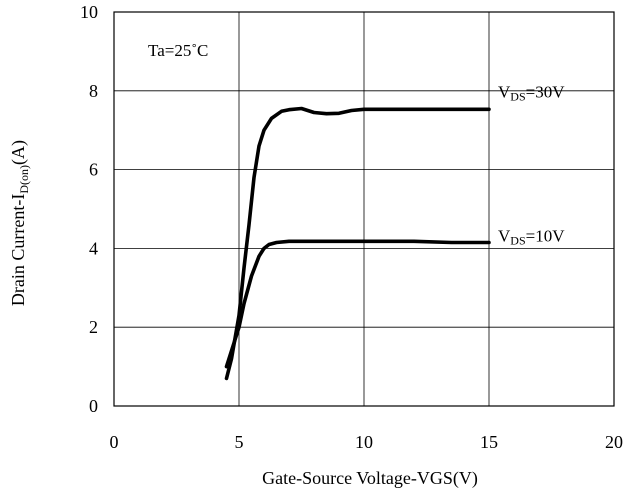 The width and height of the screenshot is (640, 493). Describe the element at coordinates (546, 235) in the screenshot. I see `series-label-vds-10v-tail: =10V` at that location.